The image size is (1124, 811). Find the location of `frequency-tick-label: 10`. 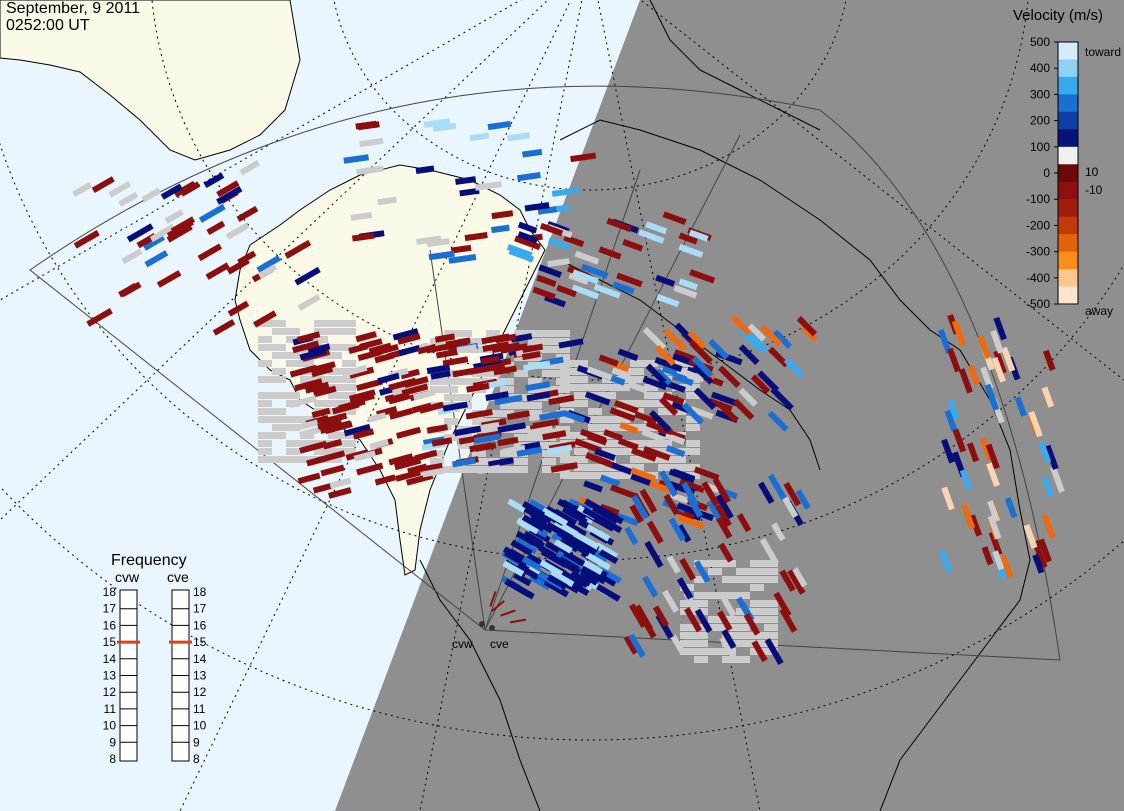

frequency-tick-label: 10 is located at coordinates (110, 726).